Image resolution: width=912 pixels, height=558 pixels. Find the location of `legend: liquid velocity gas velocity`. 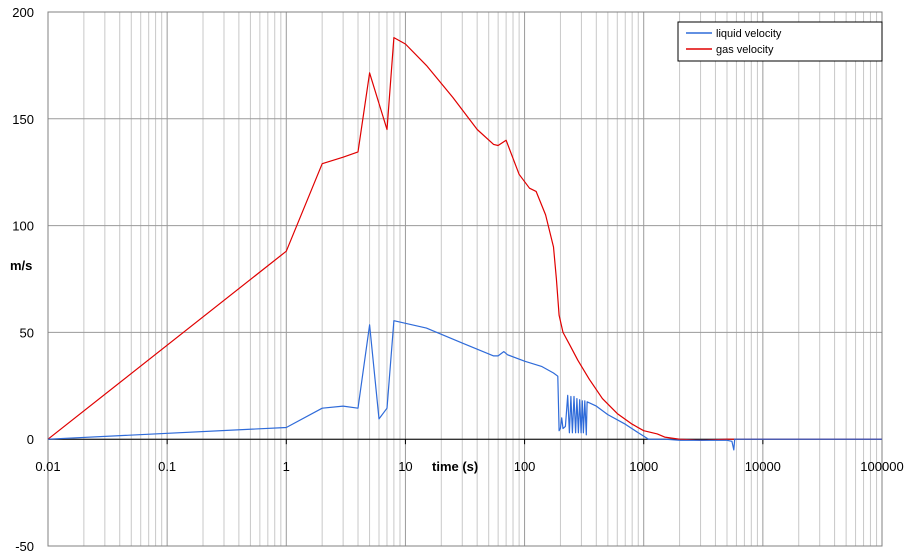

legend: liquid velocity gas velocity is located at coordinates (780, 41).